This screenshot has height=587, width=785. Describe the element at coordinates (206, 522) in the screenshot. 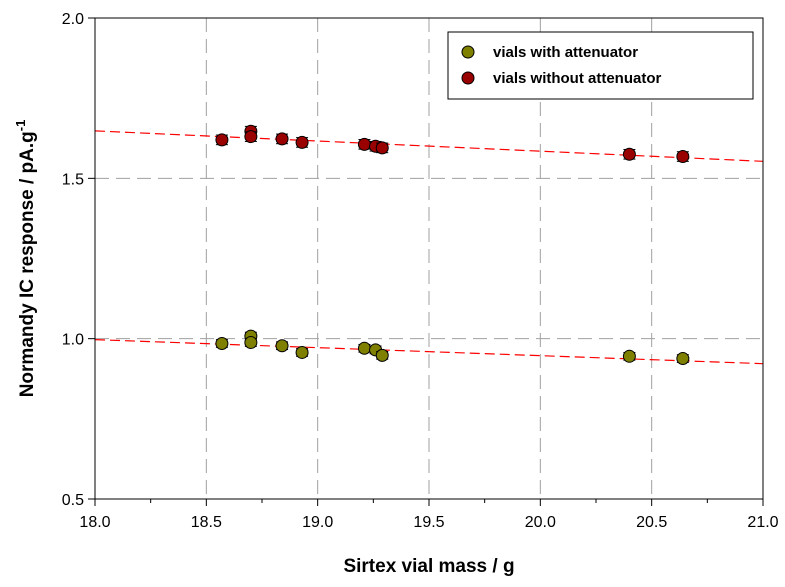

I see `x-tick-label: 18.5` at that location.